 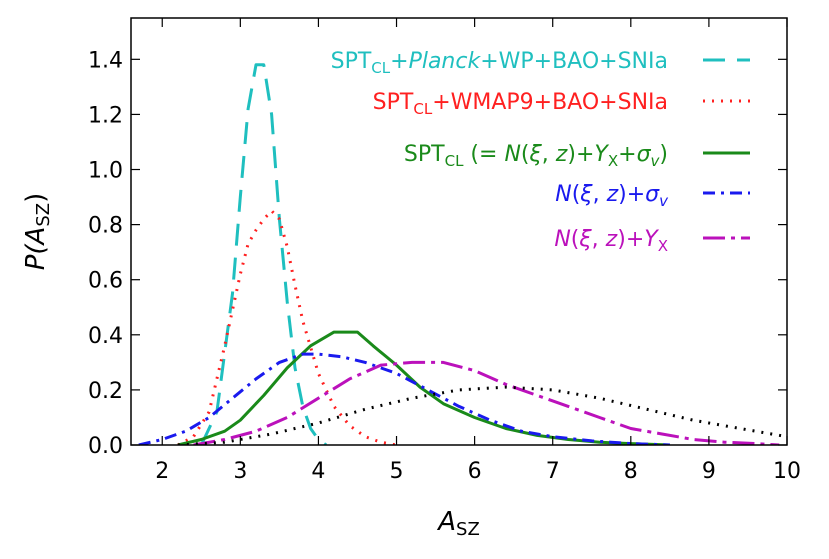 I want to click on x-tick-label: 8, so click(x=631, y=471).